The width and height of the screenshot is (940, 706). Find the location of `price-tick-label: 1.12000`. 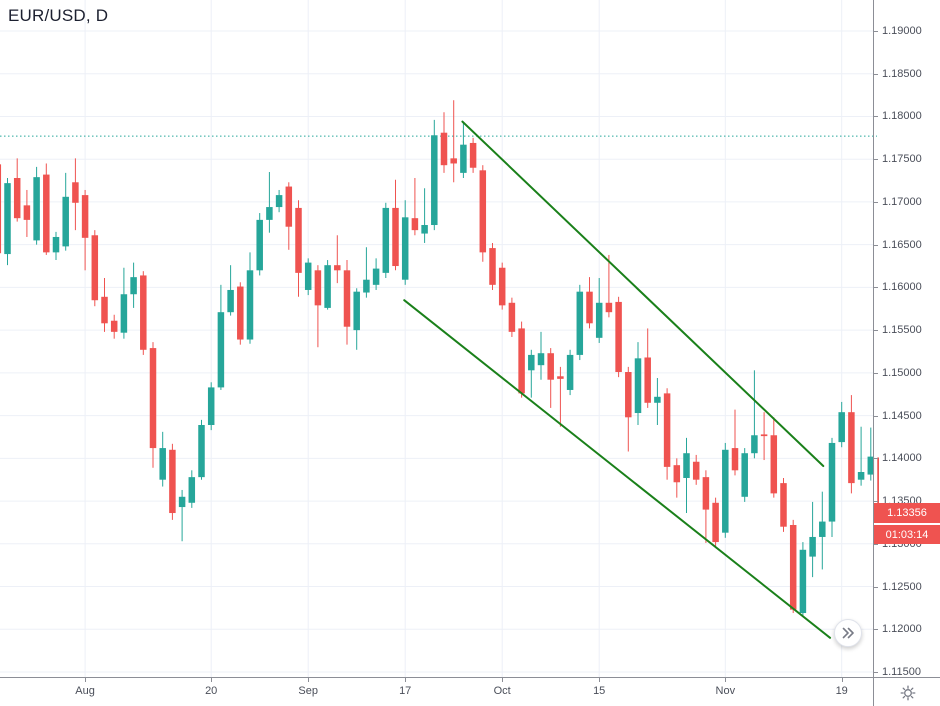

price-tick-label: 1.12000 is located at coordinates (902, 629).